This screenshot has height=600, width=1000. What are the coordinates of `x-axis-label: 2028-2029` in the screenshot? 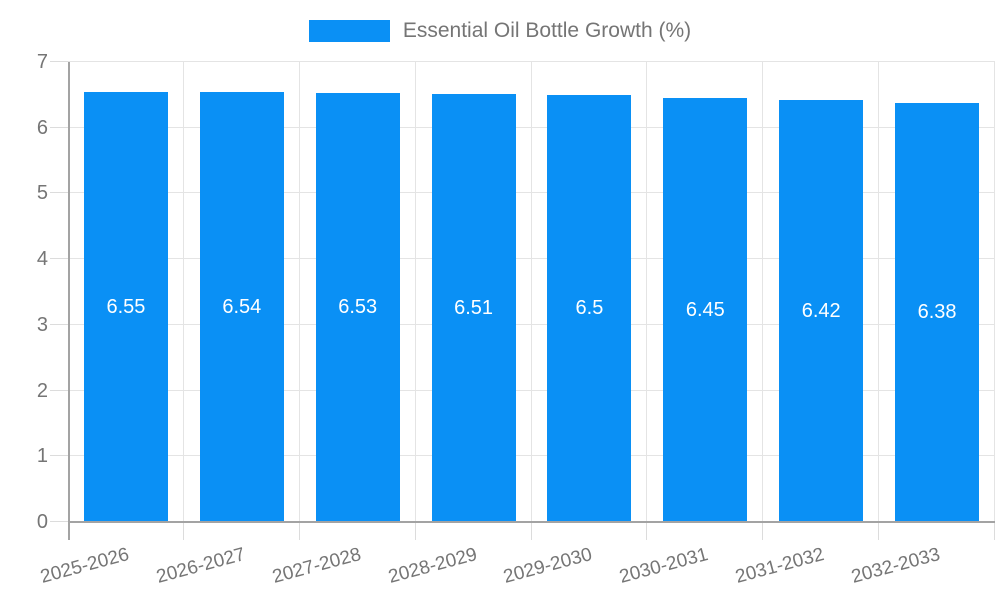 It's located at (432, 566).